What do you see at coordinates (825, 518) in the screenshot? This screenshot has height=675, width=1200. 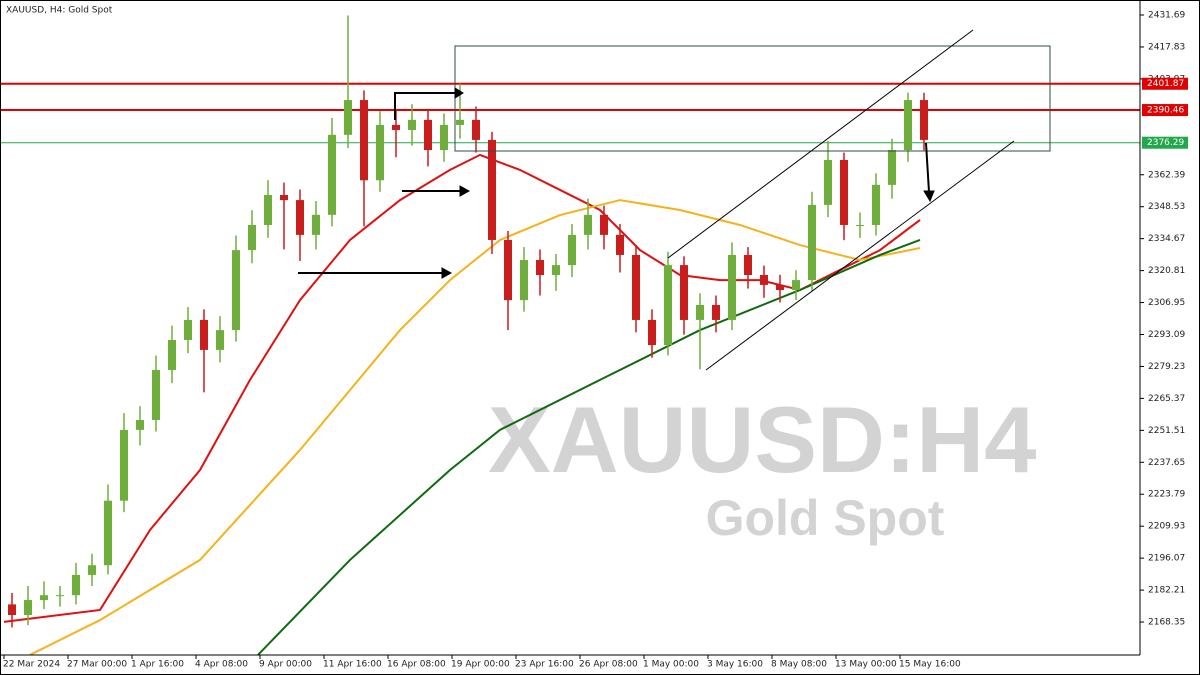 I see `watermark-subtitle: Gold Spot` at bounding box center [825, 518].